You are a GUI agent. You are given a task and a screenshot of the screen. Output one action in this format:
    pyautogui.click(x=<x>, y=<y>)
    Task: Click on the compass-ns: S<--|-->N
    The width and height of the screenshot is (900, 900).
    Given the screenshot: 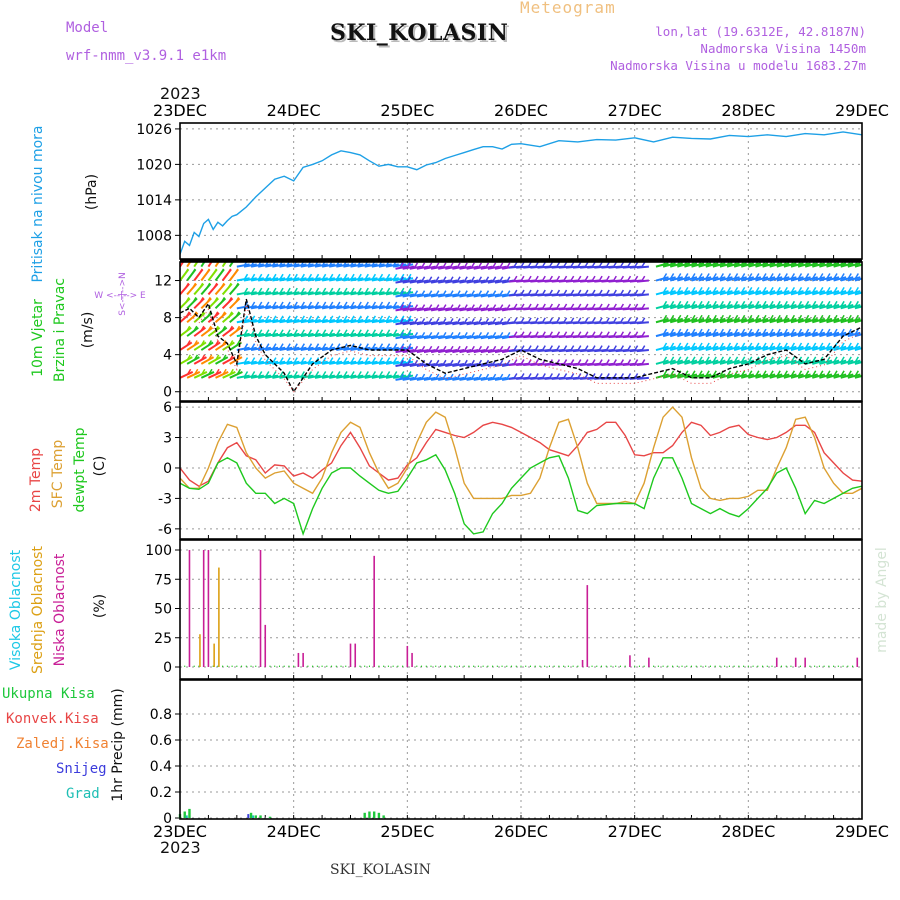 What is the action you would take?
    pyautogui.click(x=123, y=294)
    